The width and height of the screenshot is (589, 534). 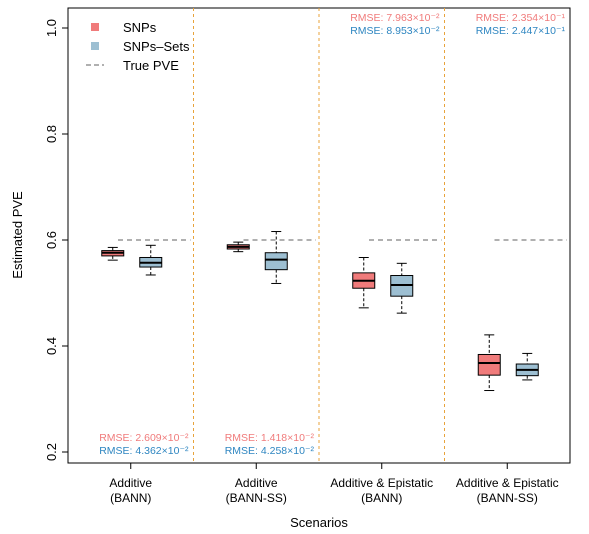 What do you see at coordinates (51, 134) in the screenshot?
I see `y-tick-label: 0.8` at bounding box center [51, 134].